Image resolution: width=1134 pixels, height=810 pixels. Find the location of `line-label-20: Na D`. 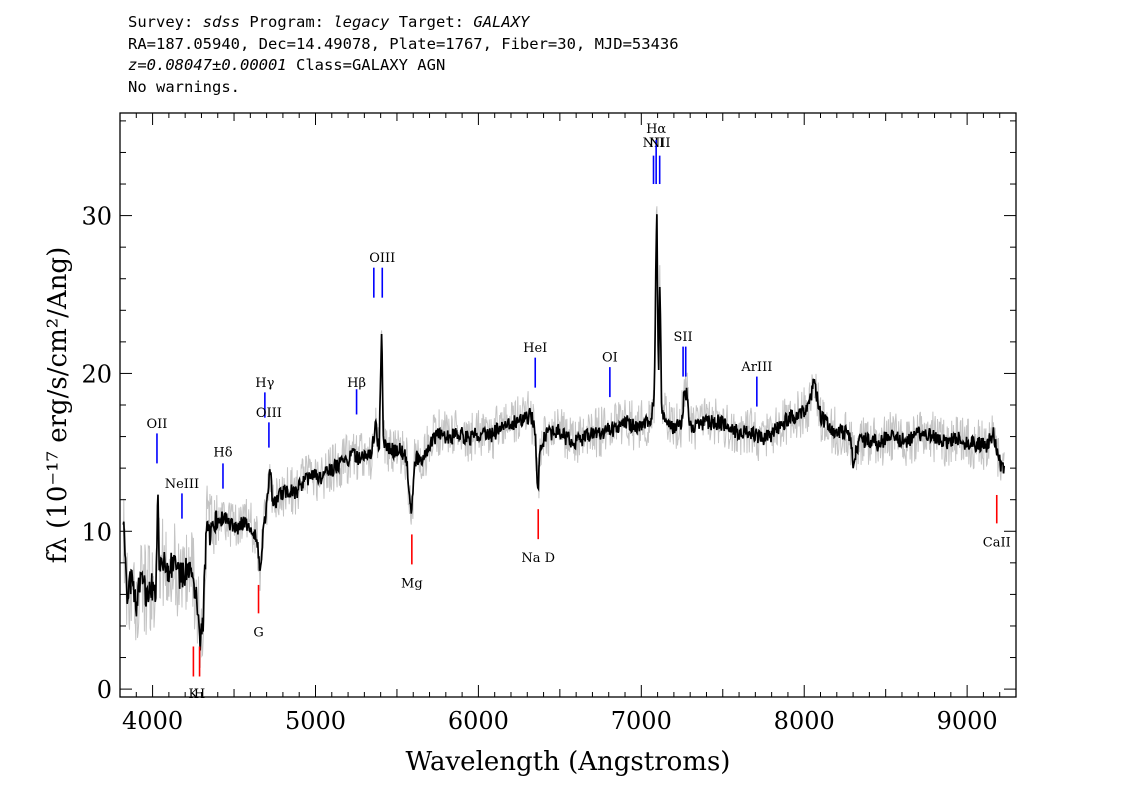

line-label-20: Na D is located at coordinates (538, 558).